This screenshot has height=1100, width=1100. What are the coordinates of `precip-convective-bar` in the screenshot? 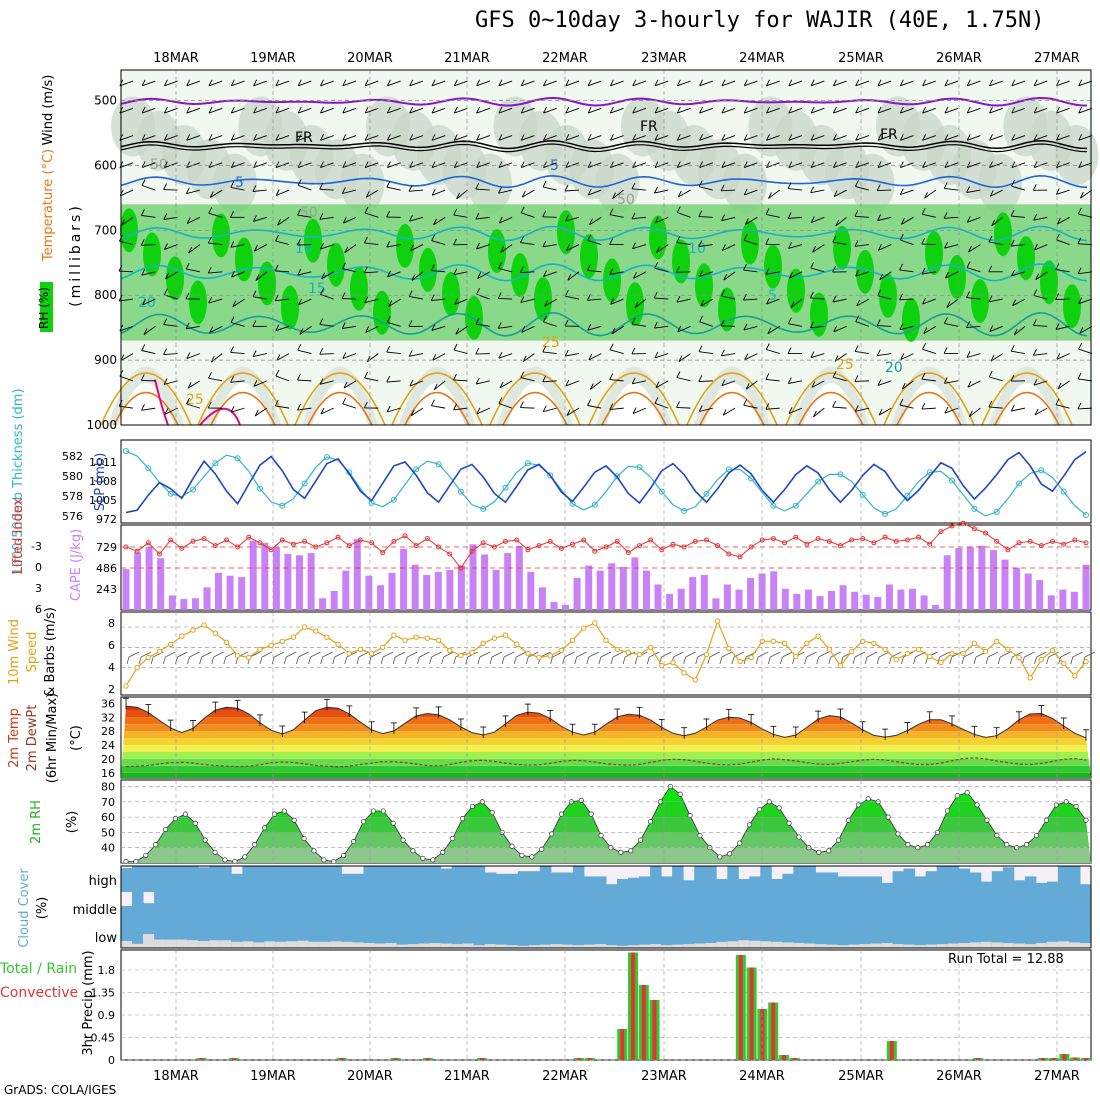 It's located at (395, 1059).